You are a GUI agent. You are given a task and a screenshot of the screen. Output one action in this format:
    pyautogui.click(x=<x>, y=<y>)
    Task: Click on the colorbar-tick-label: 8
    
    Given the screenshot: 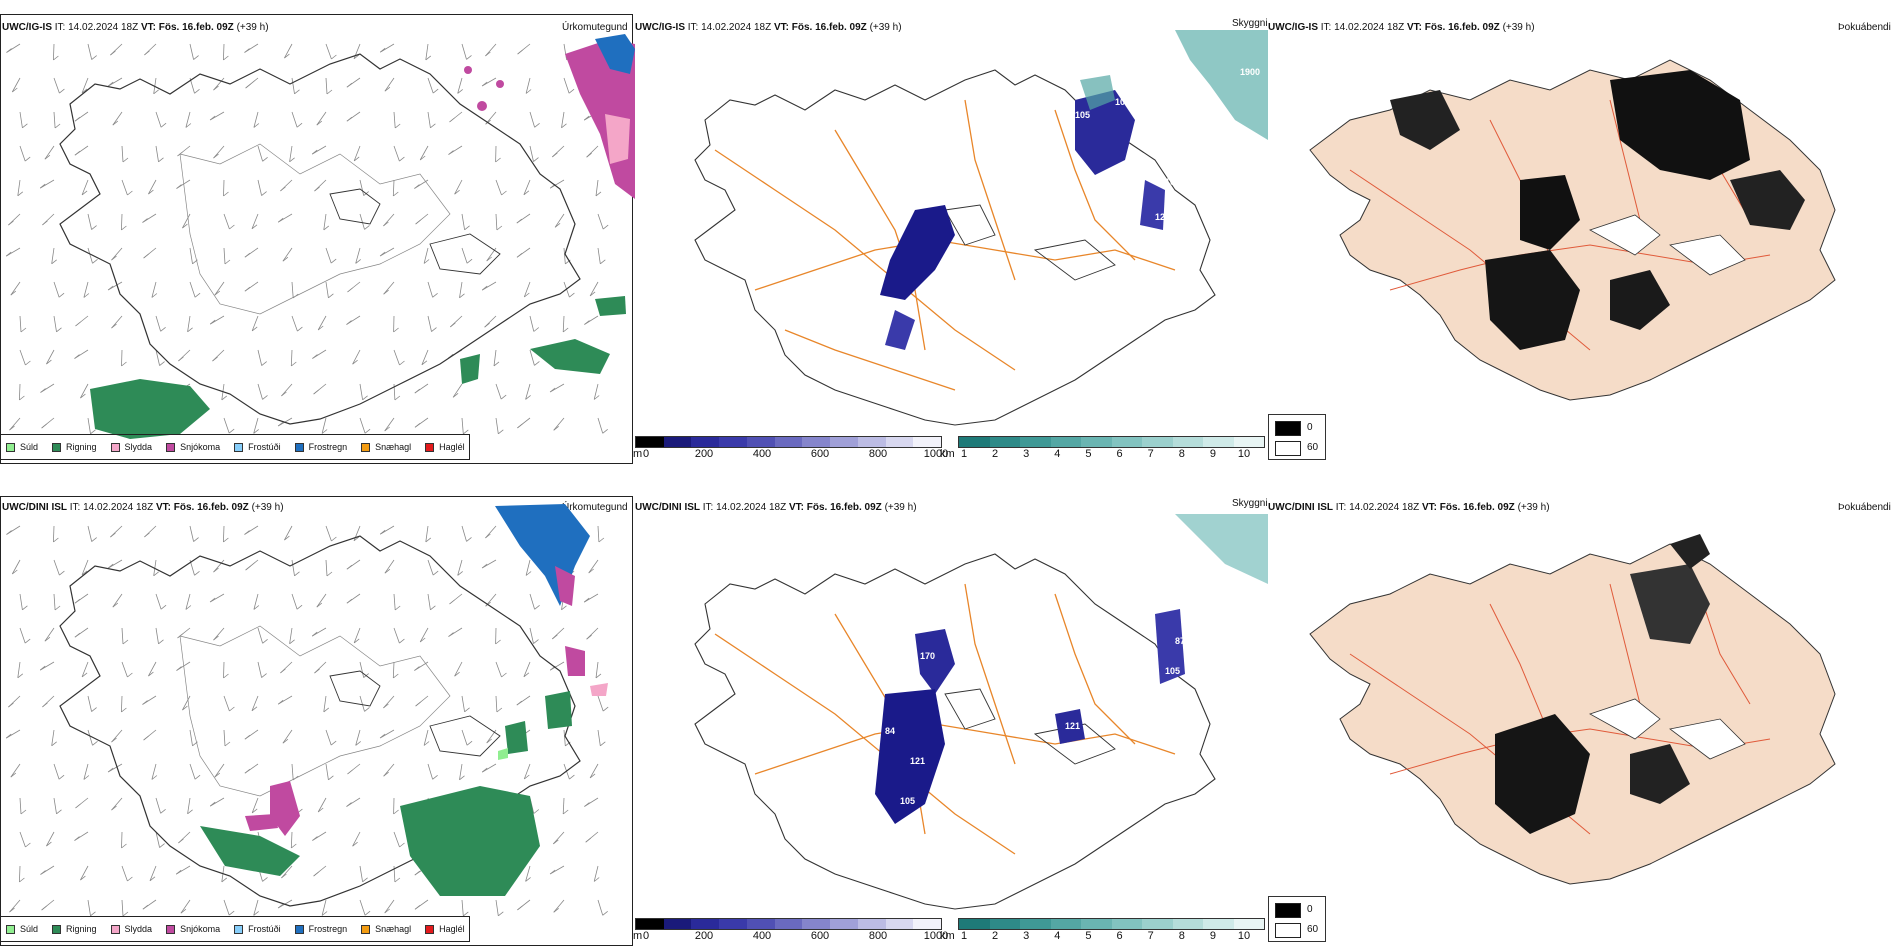 What is the action you would take?
    pyautogui.click(x=1181, y=936)
    